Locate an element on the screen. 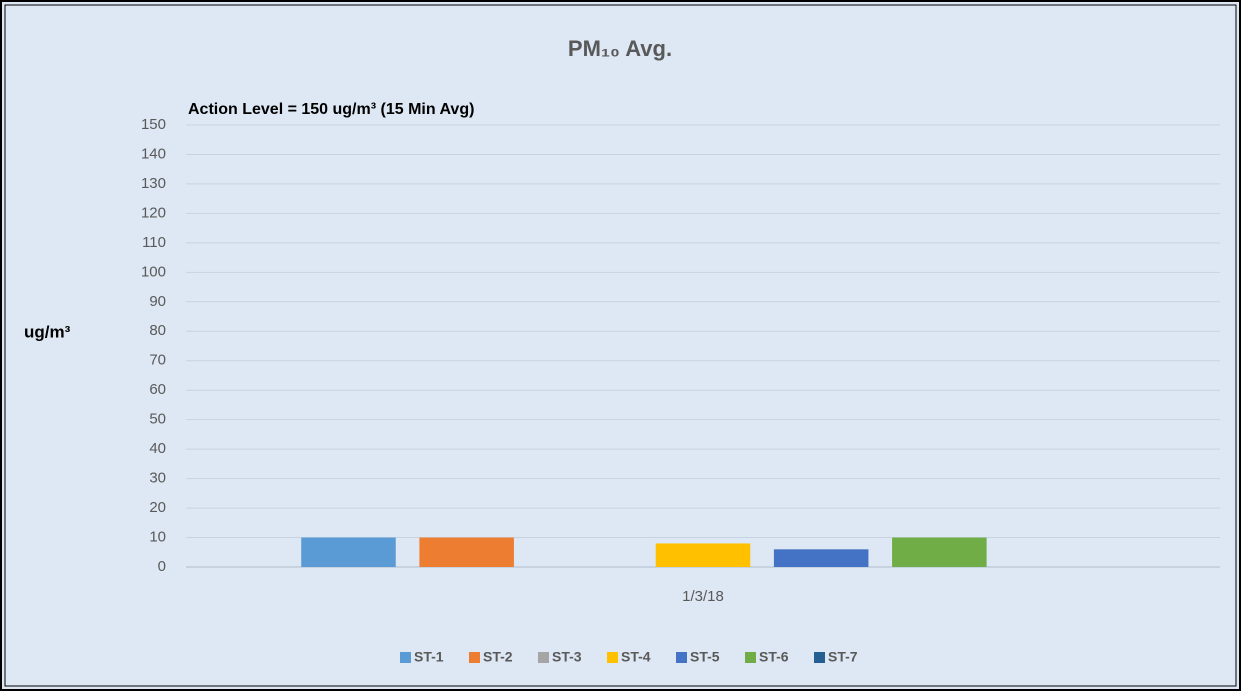 The height and width of the screenshot is (691, 1241). y-axis-label: ug/m³ is located at coordinates (47, 331).